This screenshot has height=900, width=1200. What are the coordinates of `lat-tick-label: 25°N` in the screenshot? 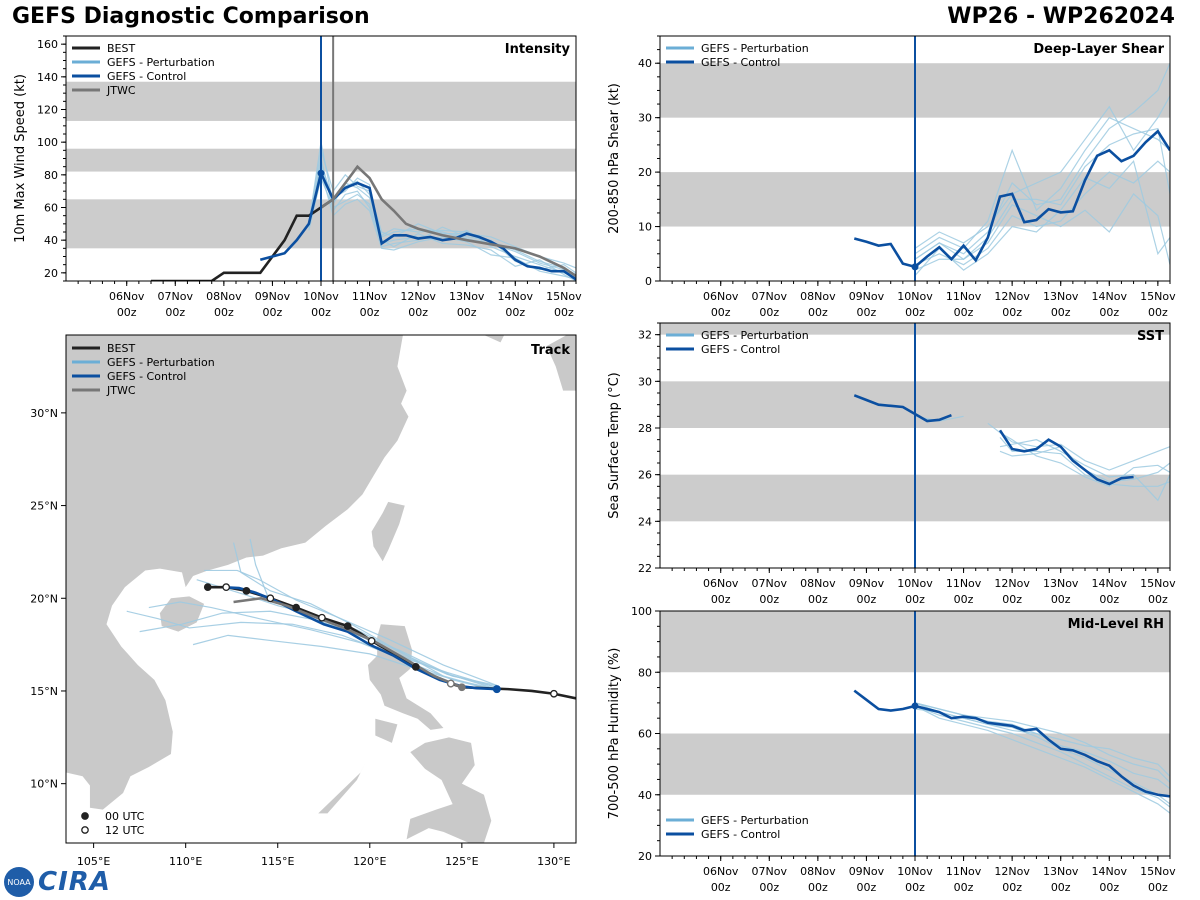 It's located at (44, 506).